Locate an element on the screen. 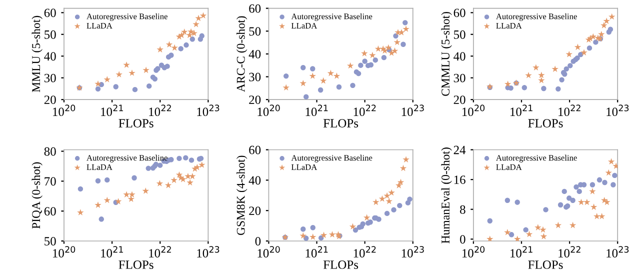  y-axis-title: PIQA (0-shot) is located at coordinates (37, 195).